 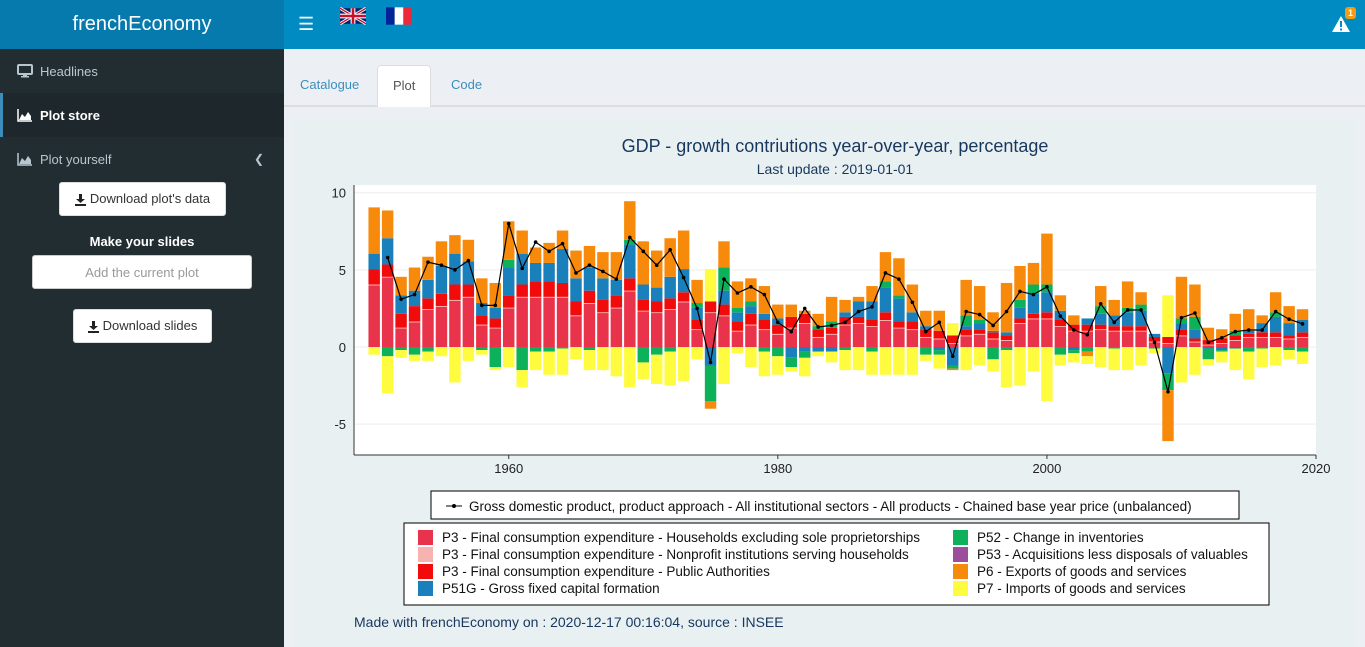 I want to click on chevron-left-icon: ❮, so click(x=258, y=159).